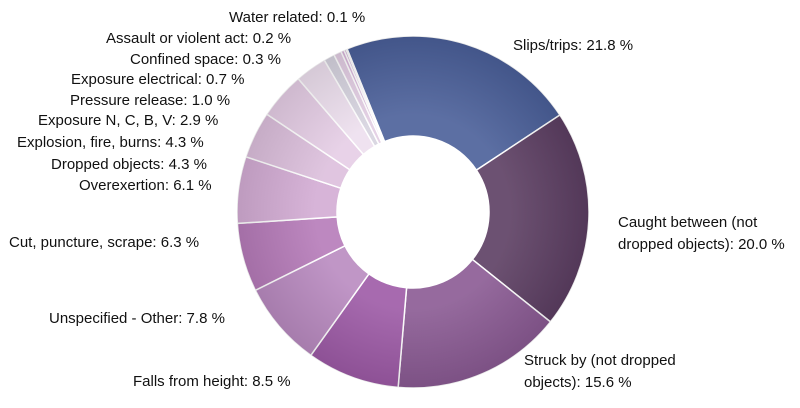  What do you see at coordinates (150, 100) in the screenshot?
I see `label-pressure-release: Pressure release: 1.0 %` at bounding box center [150, 100].